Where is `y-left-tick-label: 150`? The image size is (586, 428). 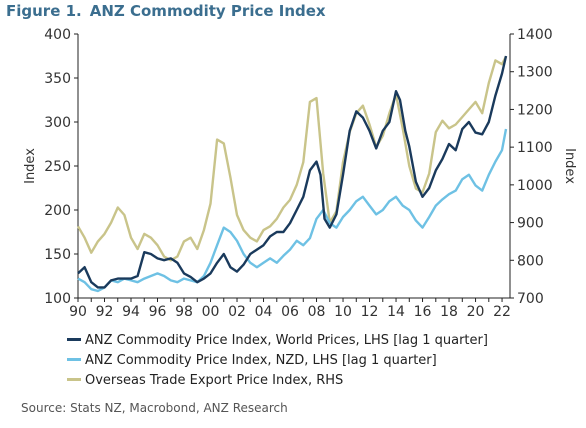
y-left-tick-label: 150 is located at coordinates (57, 255).